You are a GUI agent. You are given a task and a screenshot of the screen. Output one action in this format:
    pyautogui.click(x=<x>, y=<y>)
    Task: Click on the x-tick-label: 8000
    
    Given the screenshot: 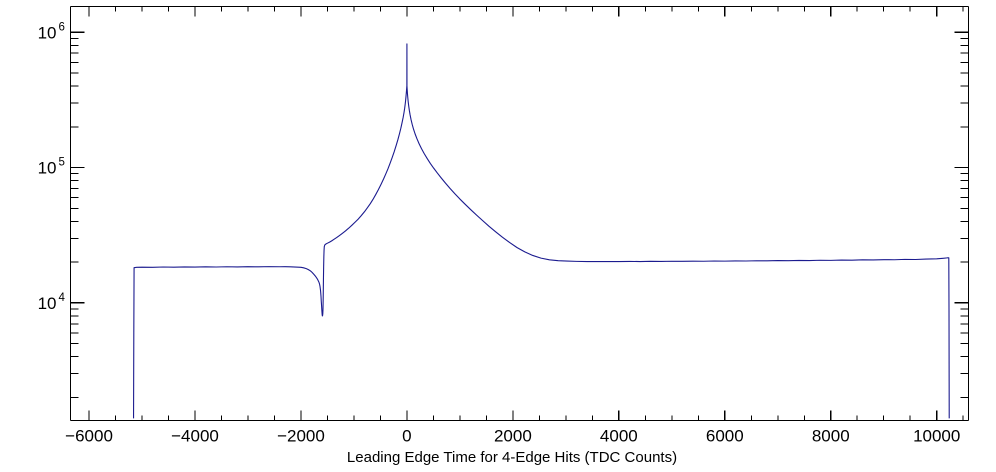 What is the action you would take?
    pyautogui.click(x=831, y=436)
    